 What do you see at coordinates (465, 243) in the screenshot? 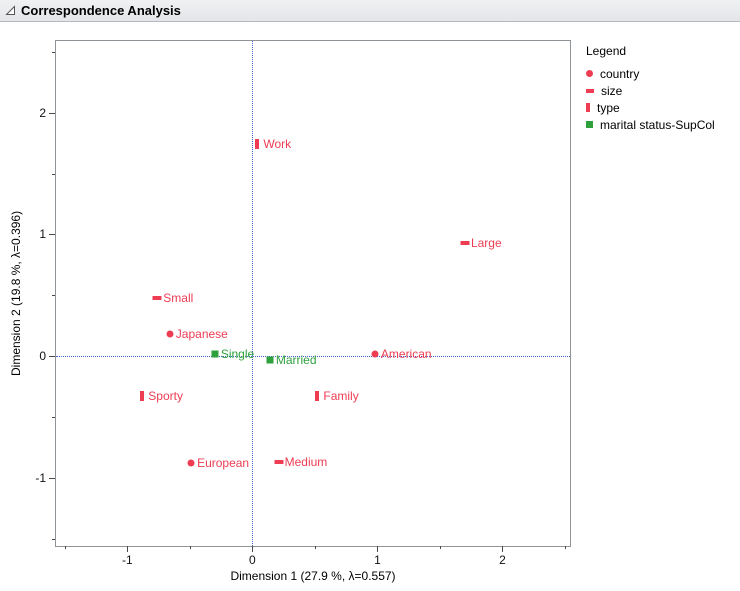
I see `data-point-large` at bounding box center [465, 243].